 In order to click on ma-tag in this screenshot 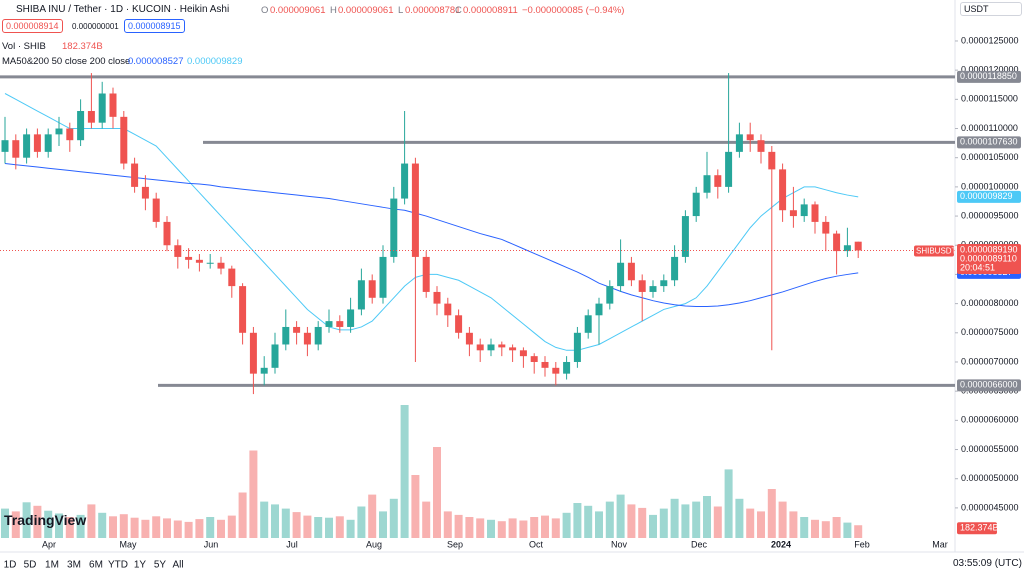, I will do `click(989, 196)`.